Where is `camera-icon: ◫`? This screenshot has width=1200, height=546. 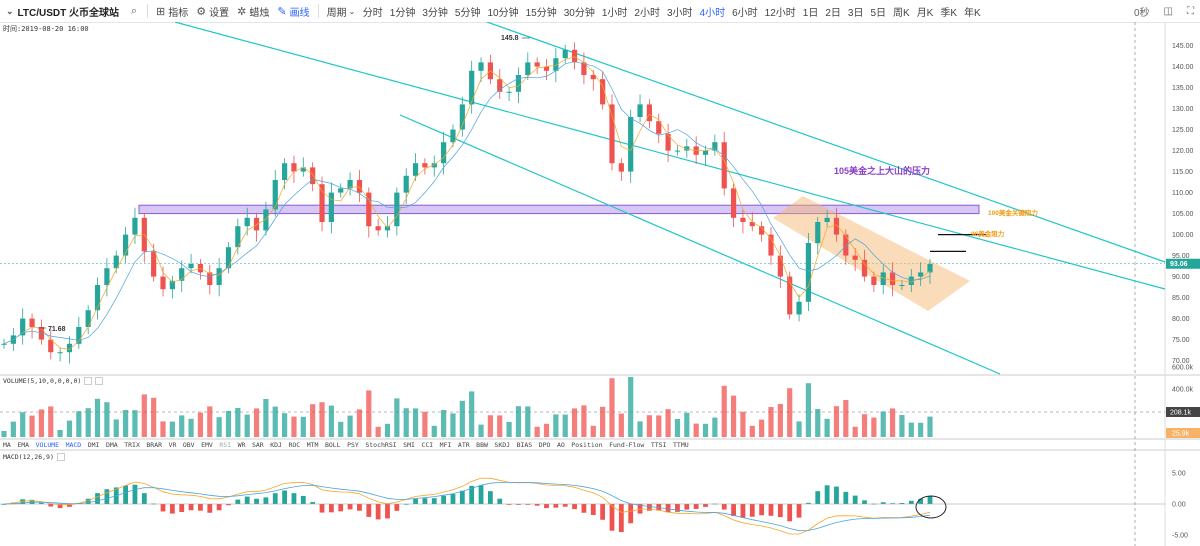 camera-icon: ◫ is located at coordinates (1168, 11).